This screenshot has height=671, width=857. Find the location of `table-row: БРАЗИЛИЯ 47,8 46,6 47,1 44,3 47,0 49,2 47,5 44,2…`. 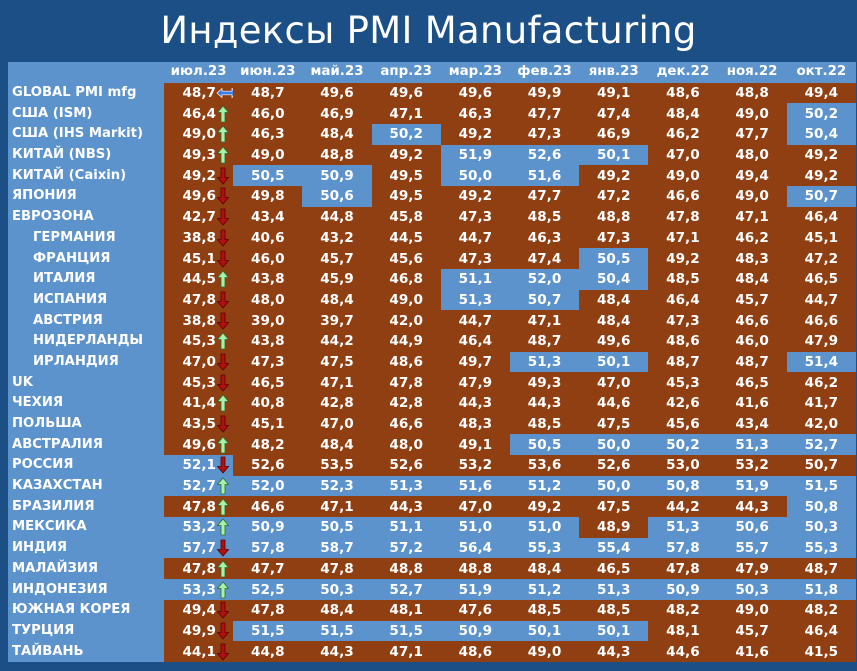

table-row: БРАЗИЛИЯ 47,8 46,6 47,1 44,3 47,0 49,2 47,5 44,2… is located at coordinates (432, 507).